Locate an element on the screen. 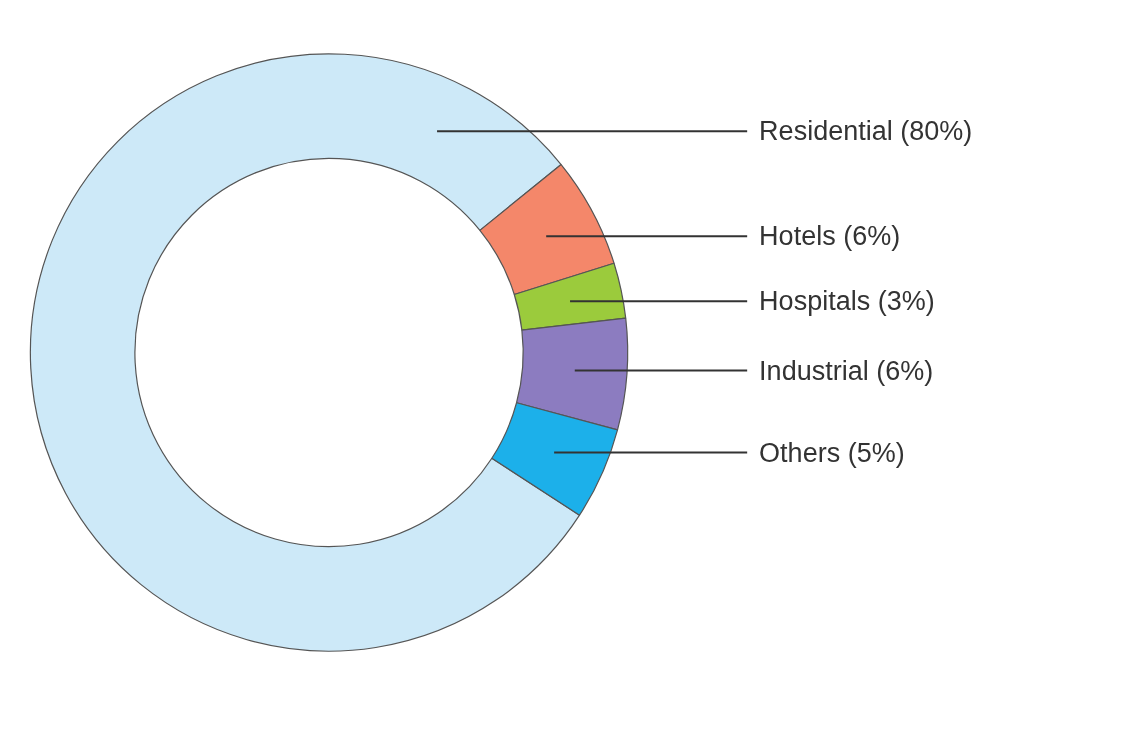 This screenshot has height=729, width=1135. slice-label: Industrial (6%) is located at coordinates (846, 370).